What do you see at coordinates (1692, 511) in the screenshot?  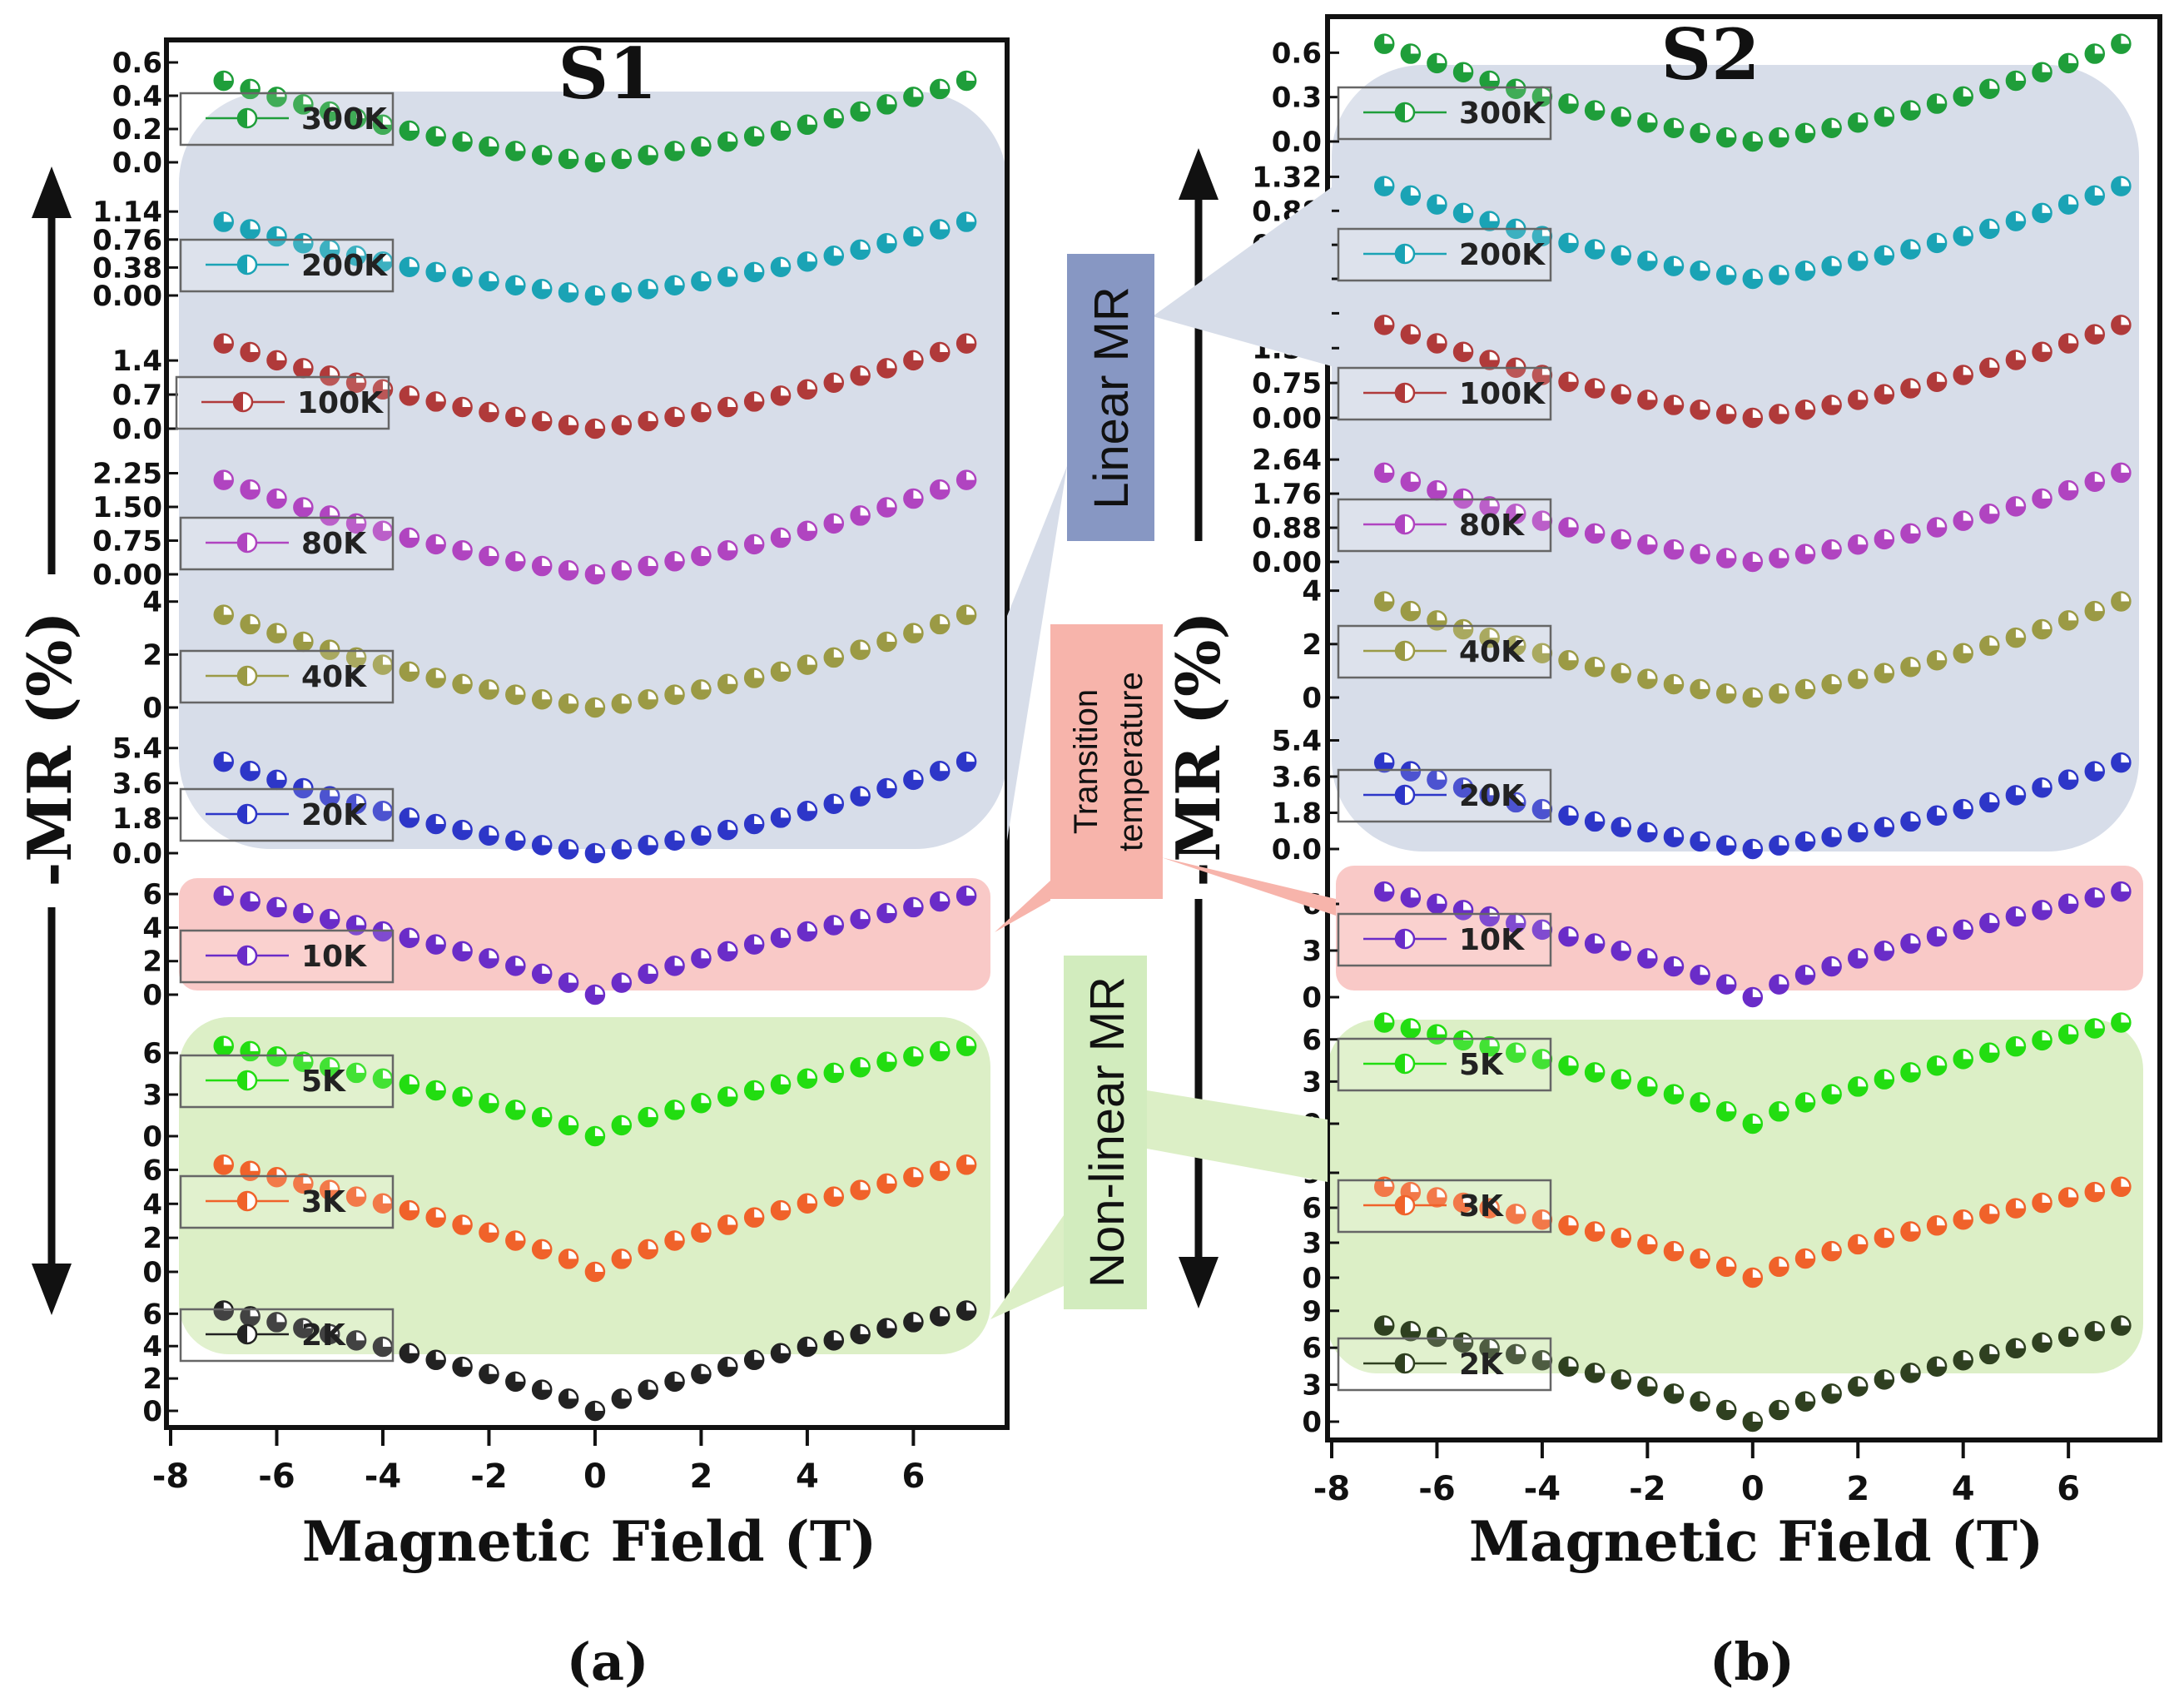 I see `s2-series-80K: 2.641.760.880.00 80K` at bounding box center [1692, 511].